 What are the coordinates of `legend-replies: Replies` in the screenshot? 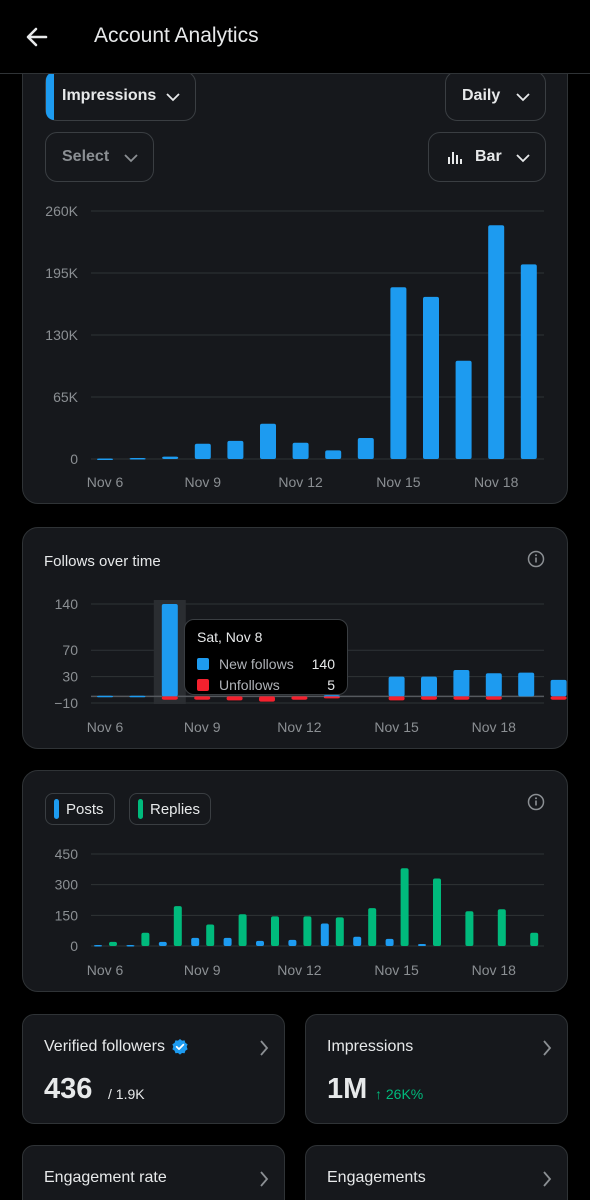 It's located at (170, 809).